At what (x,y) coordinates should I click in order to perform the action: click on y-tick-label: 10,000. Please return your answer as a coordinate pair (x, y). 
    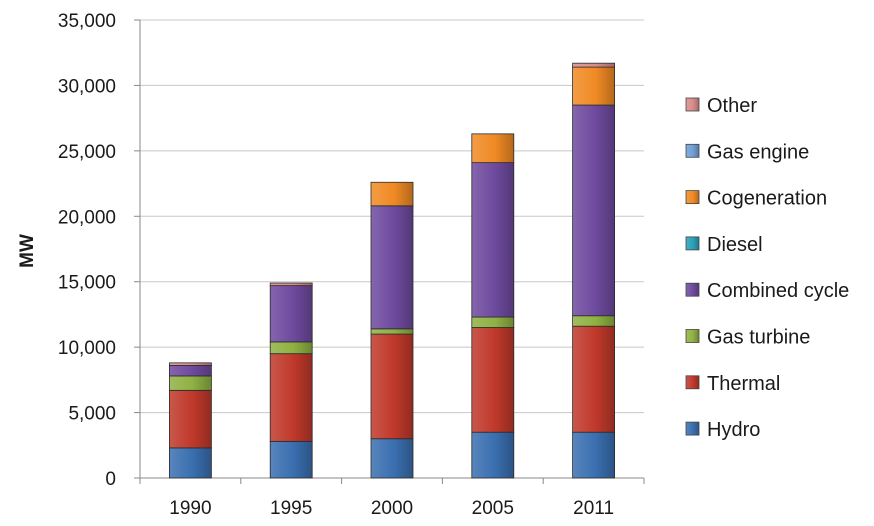
    Looking at the image, I should click on (87, 348).